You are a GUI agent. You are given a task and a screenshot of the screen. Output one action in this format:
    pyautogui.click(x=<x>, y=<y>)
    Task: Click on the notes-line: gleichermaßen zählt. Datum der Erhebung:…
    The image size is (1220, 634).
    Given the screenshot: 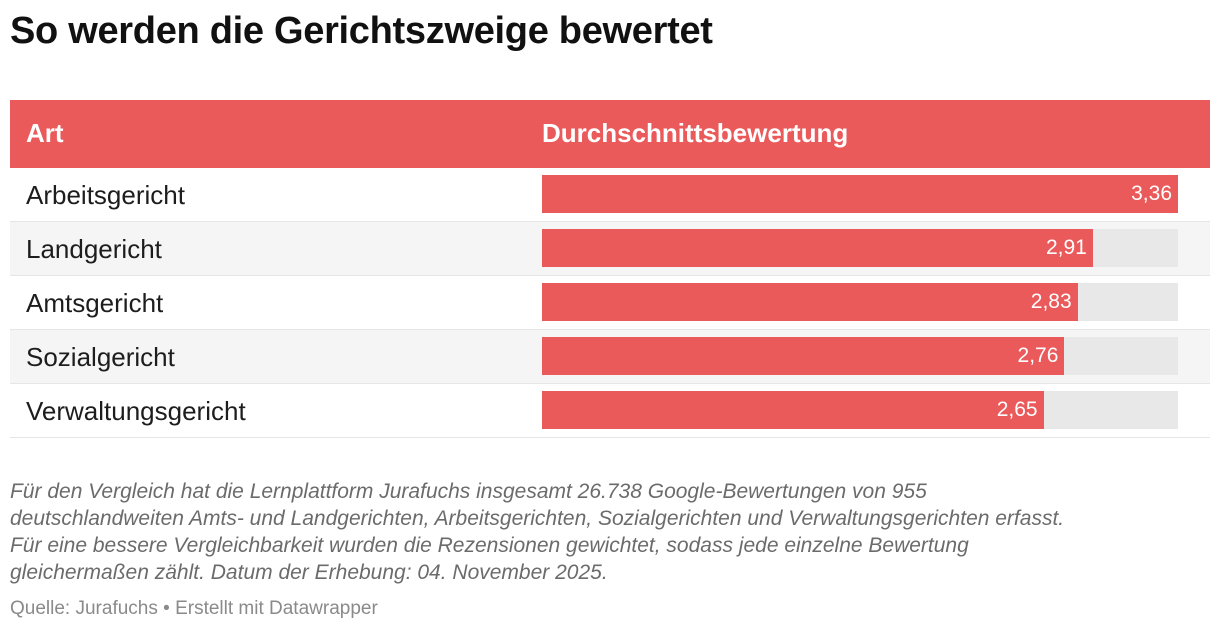 What is the action you would take?
    pyautogui.click(x=309, y=572)
    